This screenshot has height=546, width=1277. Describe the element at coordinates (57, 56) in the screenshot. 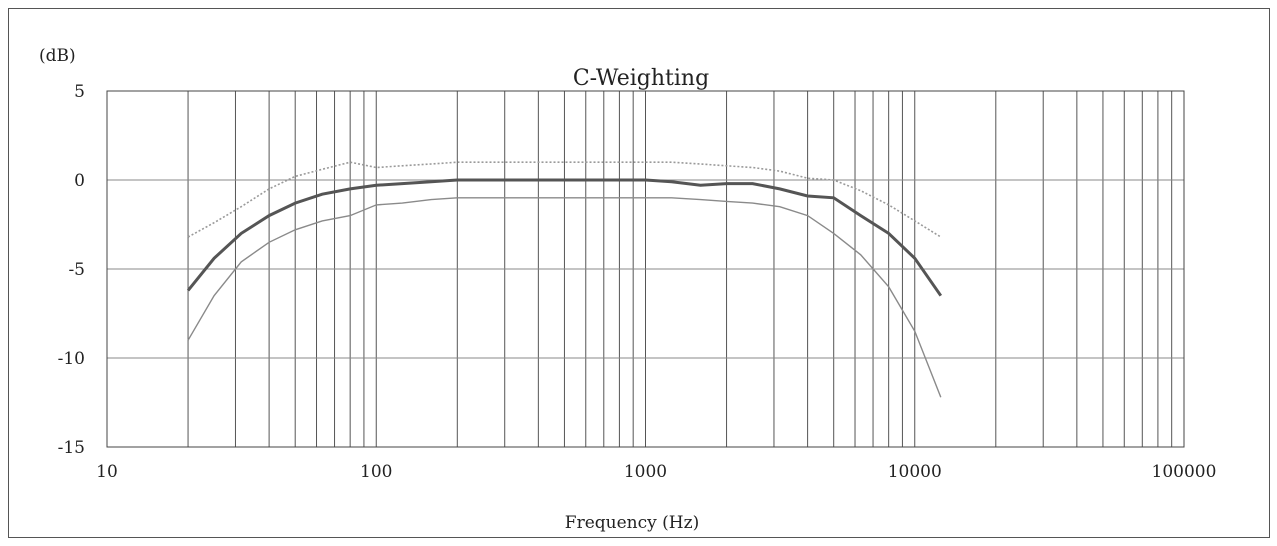

I see `y-axis-label: (dB)` at that location.